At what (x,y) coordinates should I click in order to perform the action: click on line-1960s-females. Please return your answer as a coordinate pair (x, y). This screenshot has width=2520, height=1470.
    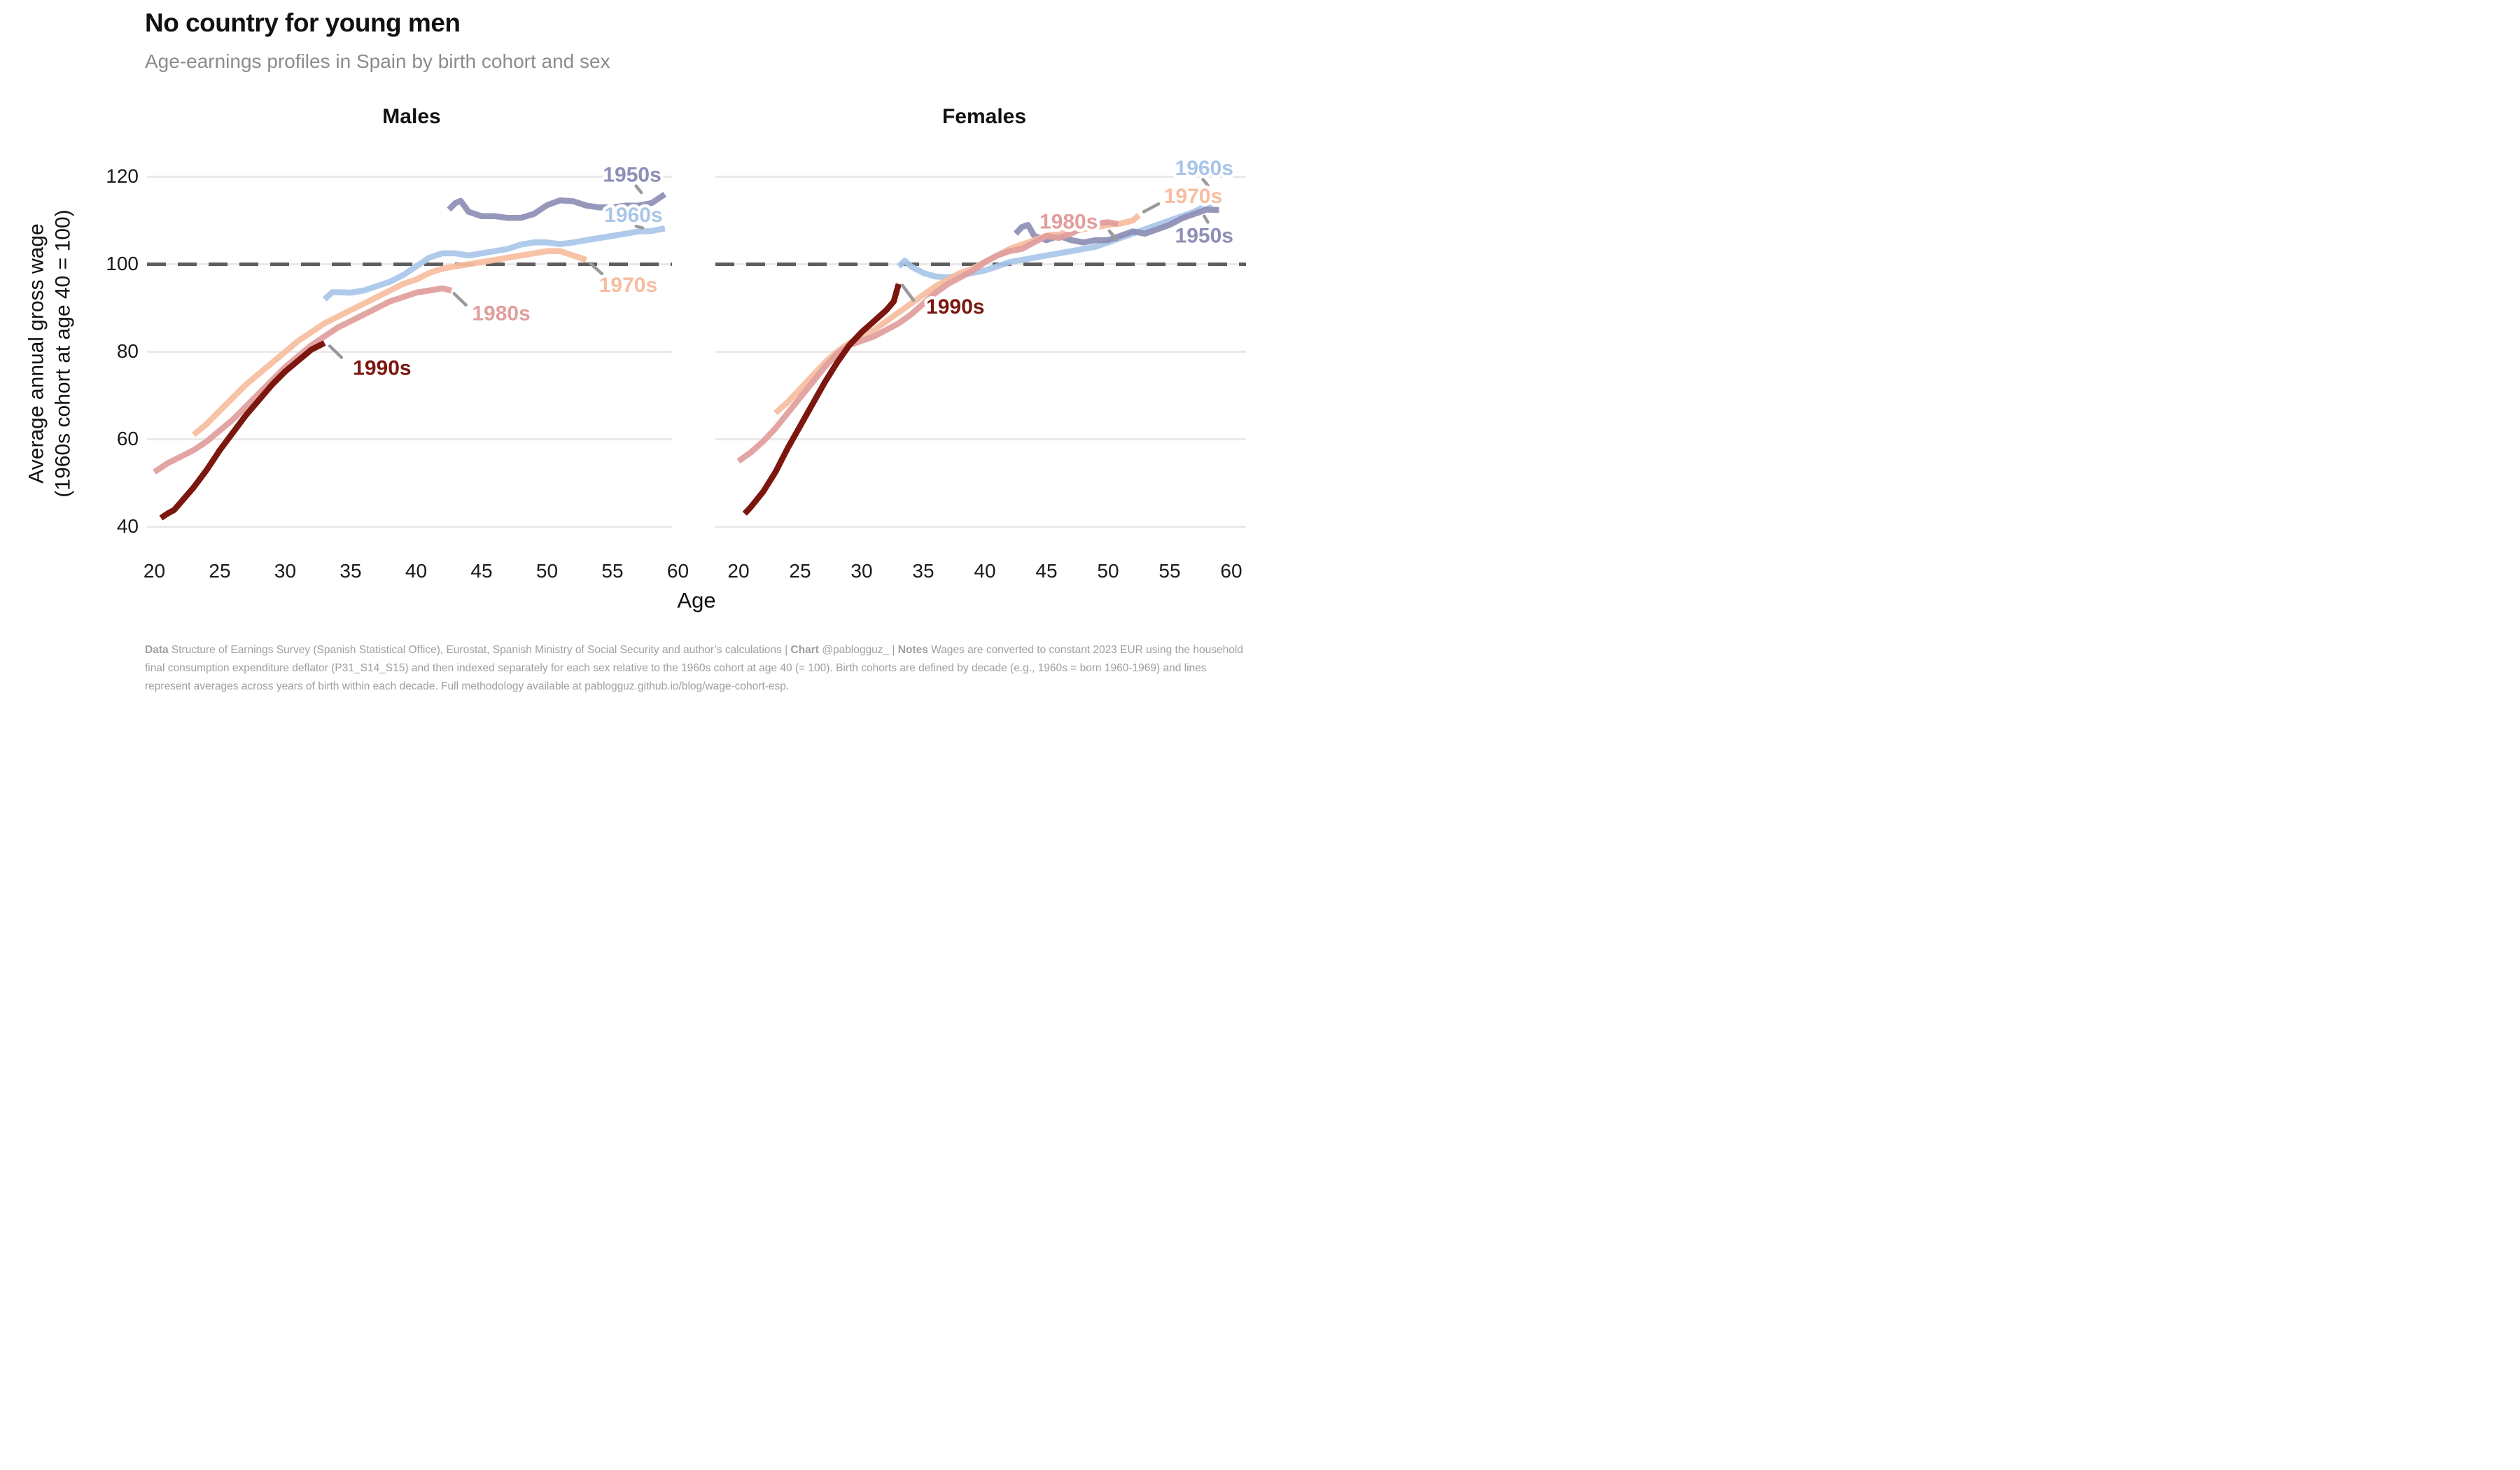
    Looking at the image, I should click on (1058, 239).